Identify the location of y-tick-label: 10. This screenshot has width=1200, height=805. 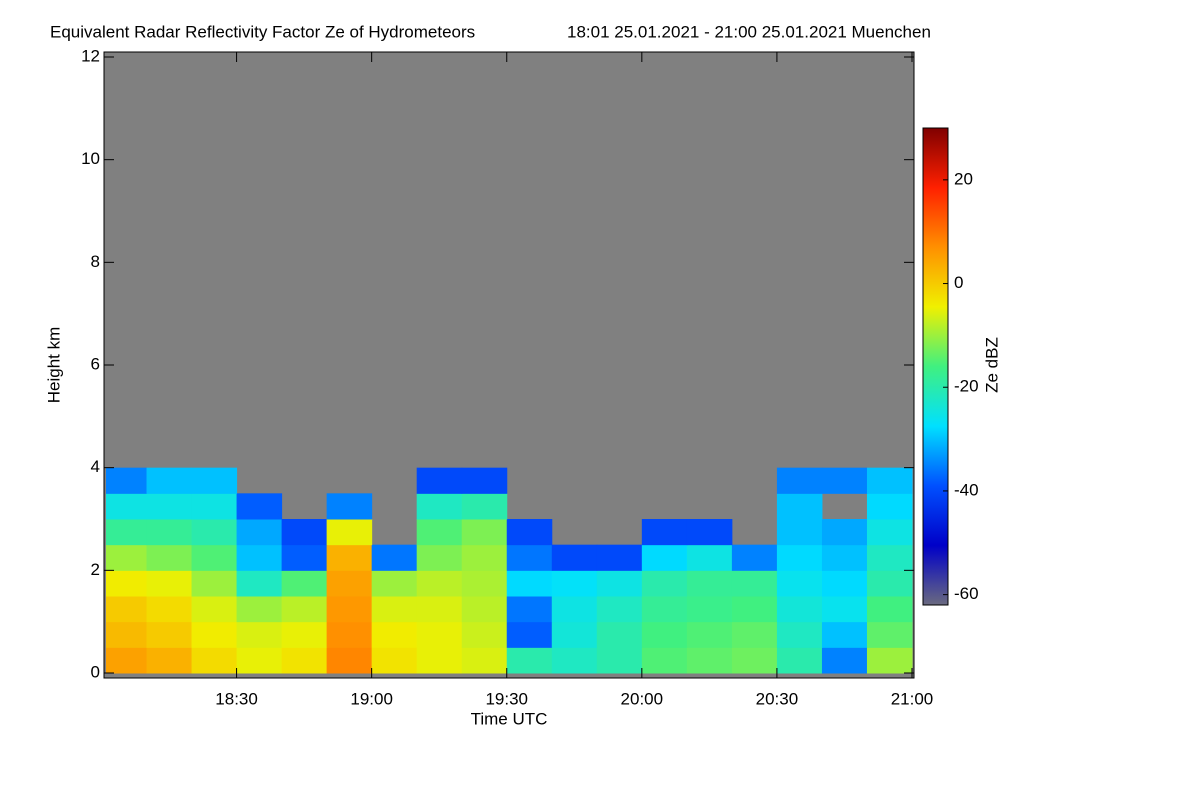
(90, 158).